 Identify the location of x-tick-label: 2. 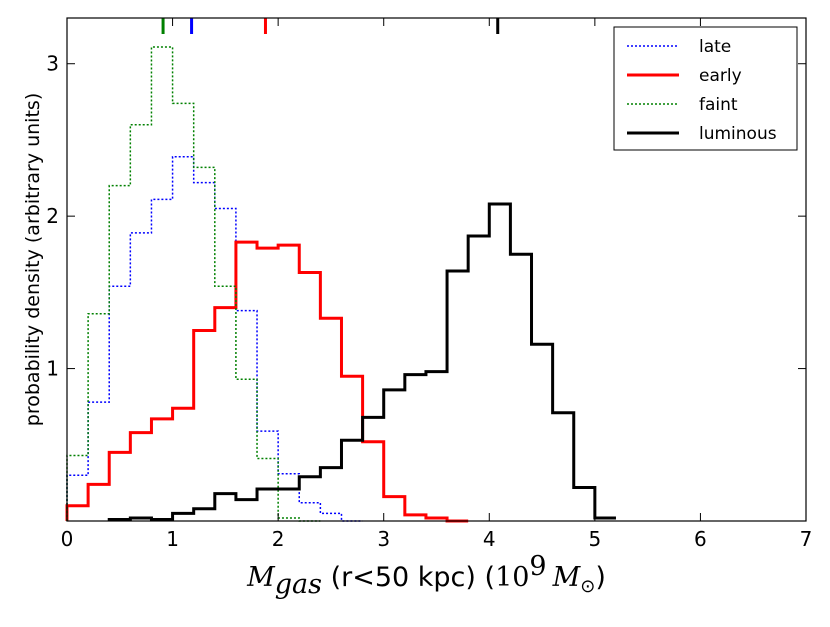
(278, 539).